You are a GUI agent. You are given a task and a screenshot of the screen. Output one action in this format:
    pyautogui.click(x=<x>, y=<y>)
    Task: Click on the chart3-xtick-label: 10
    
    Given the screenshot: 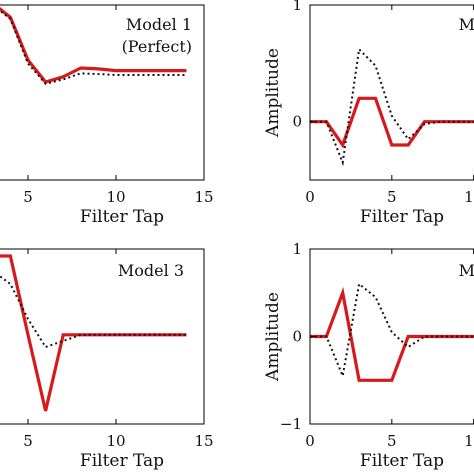 What is the action you would take?
    pyautogui.click(x=115, y=441)
    